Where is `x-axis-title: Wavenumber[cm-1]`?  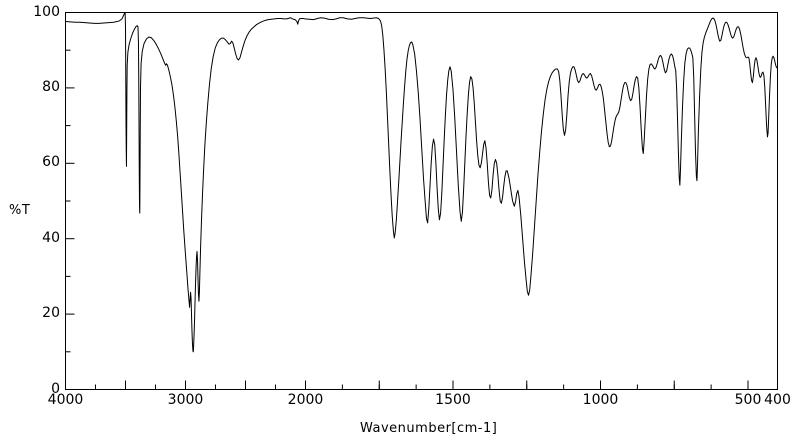
x-axis-title: Wavenumber[cm-1] is located at coordinates (429, 428).